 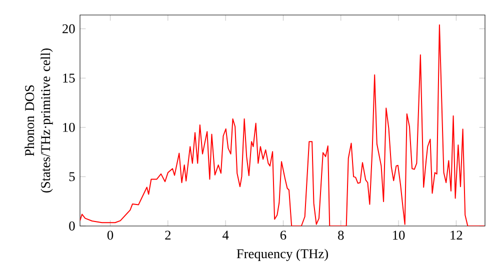 What do you see at coordinates (68, 29) in the screenshot?
I see `y-tick-label: 20` at bounding box center [68, 29].